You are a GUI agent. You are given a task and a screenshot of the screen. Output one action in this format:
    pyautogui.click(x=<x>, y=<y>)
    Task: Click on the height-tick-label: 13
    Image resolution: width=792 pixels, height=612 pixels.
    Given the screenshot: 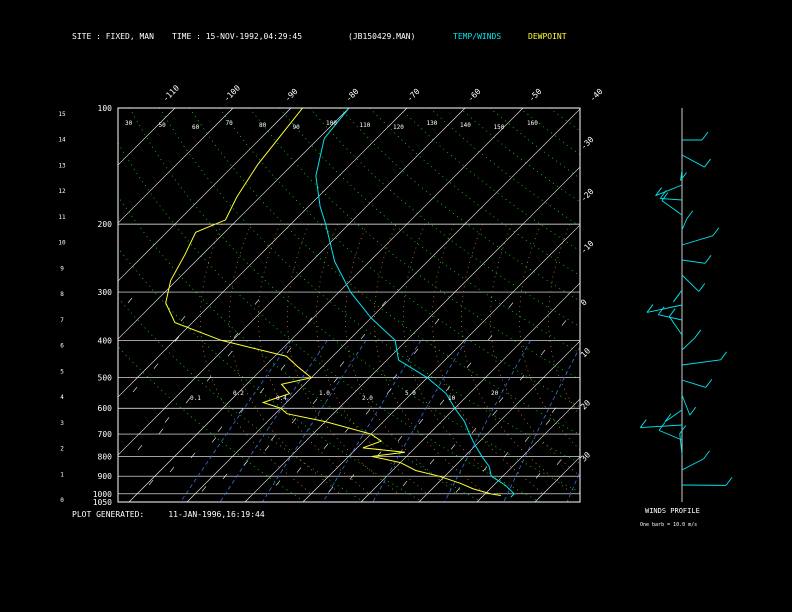 What is the action you would take?
    pyautogui.click(x=62, y=165)
    